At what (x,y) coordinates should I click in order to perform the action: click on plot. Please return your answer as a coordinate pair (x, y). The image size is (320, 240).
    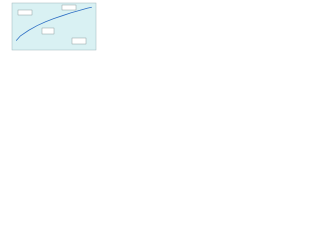
    Looking at the image, I should click on (53, 23).